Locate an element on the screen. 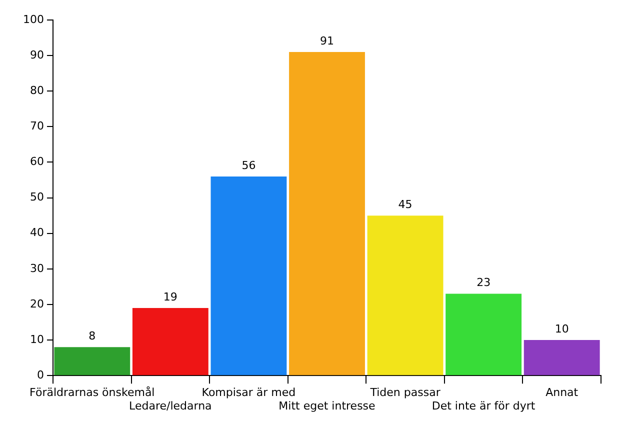 This screenshot has width=641, height=426. y-tick-label: 20 is located at coordinates (37, 303).